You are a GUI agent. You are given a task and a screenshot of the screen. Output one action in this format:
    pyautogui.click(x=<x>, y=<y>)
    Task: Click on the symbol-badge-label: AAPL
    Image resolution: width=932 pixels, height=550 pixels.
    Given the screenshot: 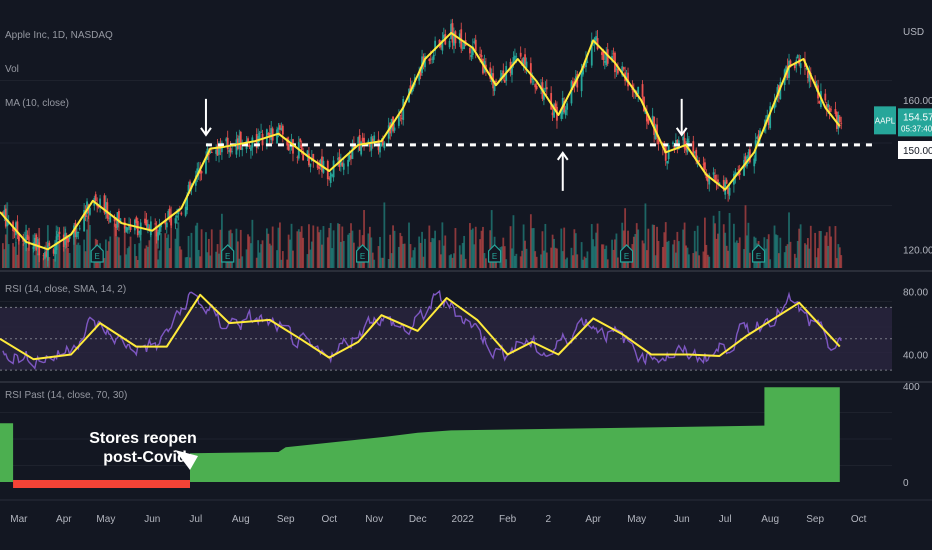 What is the action you would take?
    pyautogui.click(x=885, y=120)
    